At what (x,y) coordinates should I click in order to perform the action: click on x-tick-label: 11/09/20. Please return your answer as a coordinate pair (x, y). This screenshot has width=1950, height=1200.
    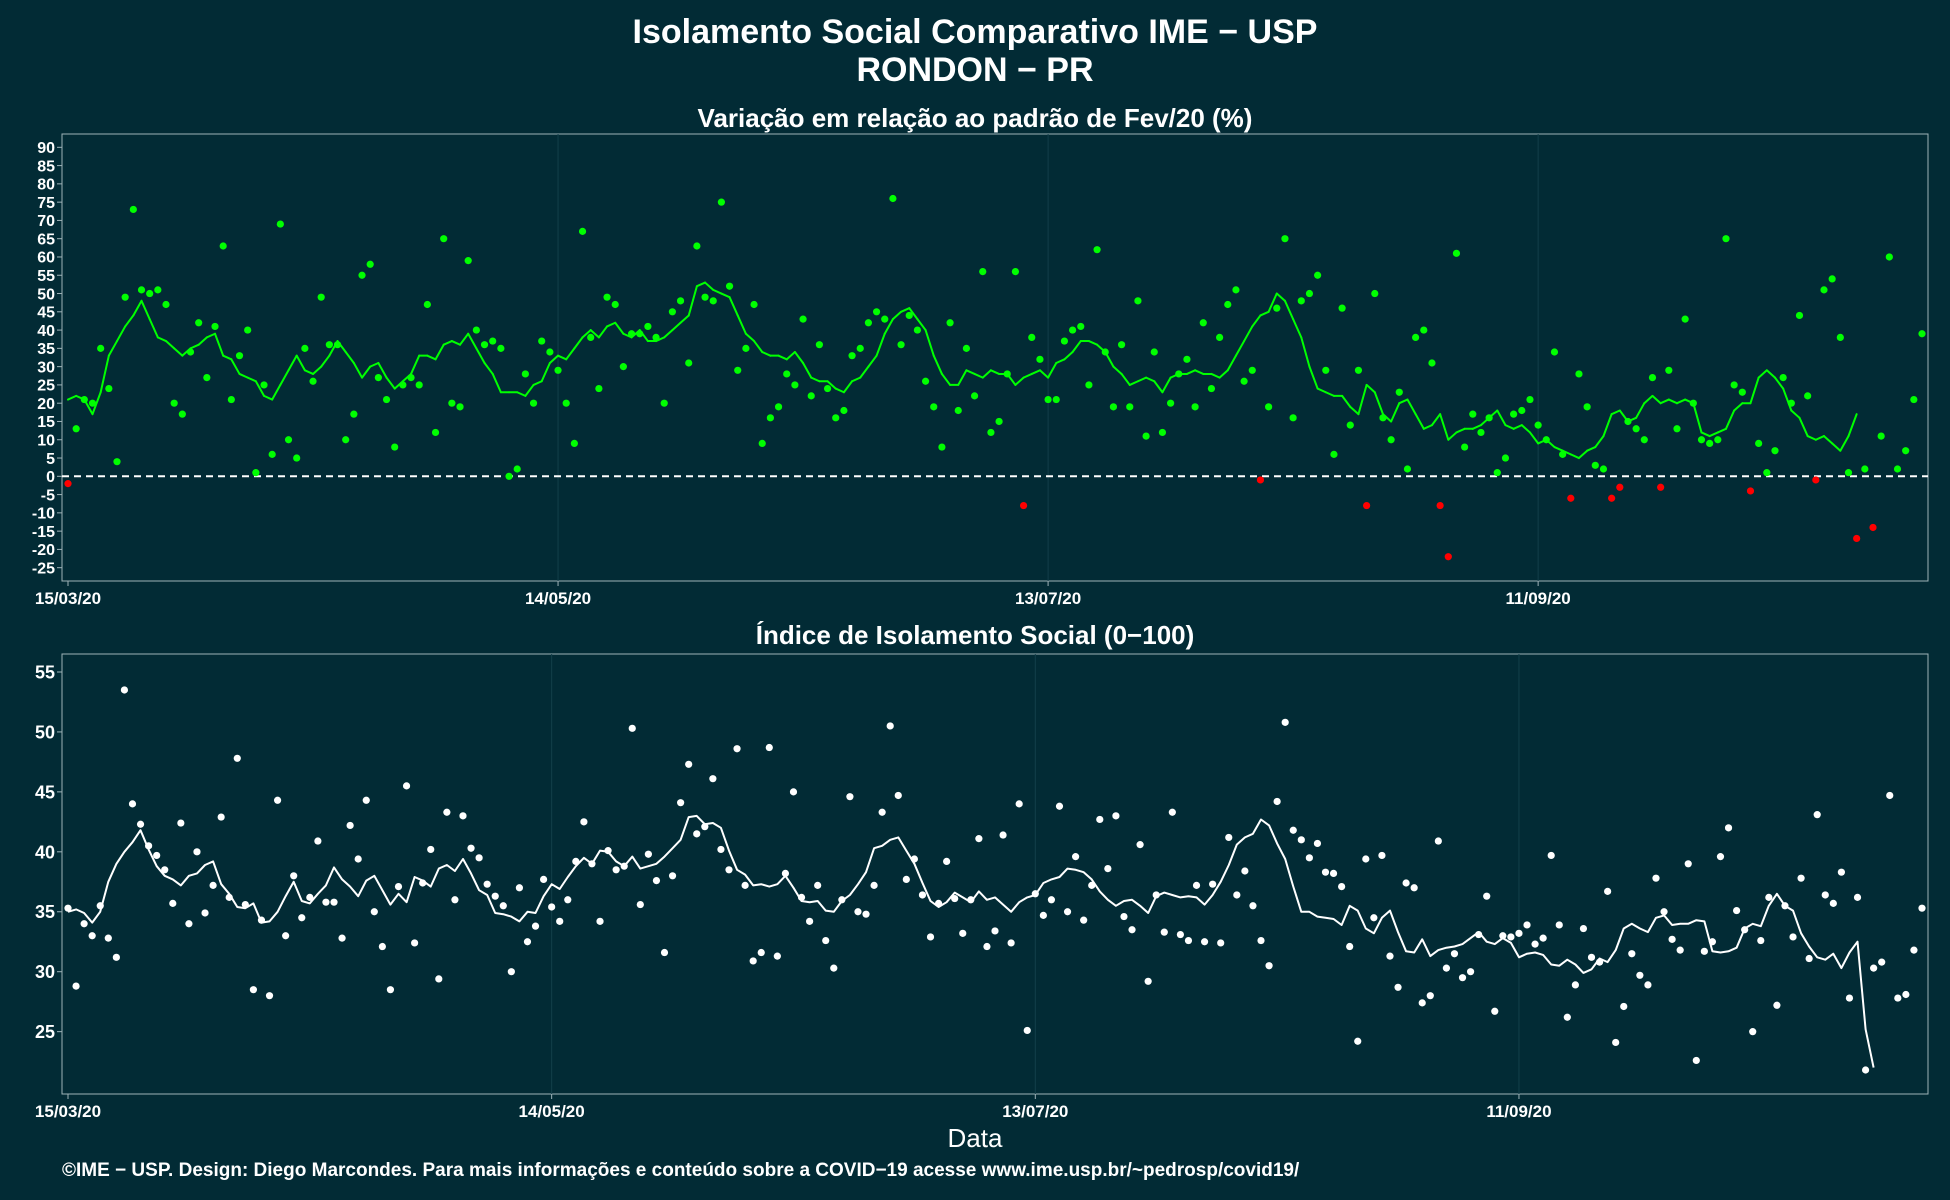
    Looking at the image, I should click on (1538, 598).